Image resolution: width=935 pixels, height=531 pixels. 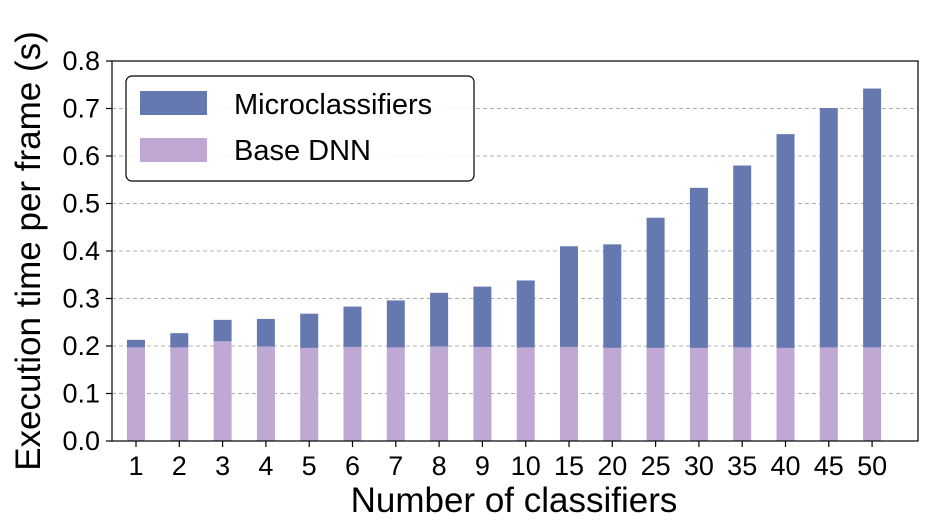 What do you see at coordinates (742, 466) in the screenshot?
I see `x-tick-label: 35` at bounding box center [742, 466].